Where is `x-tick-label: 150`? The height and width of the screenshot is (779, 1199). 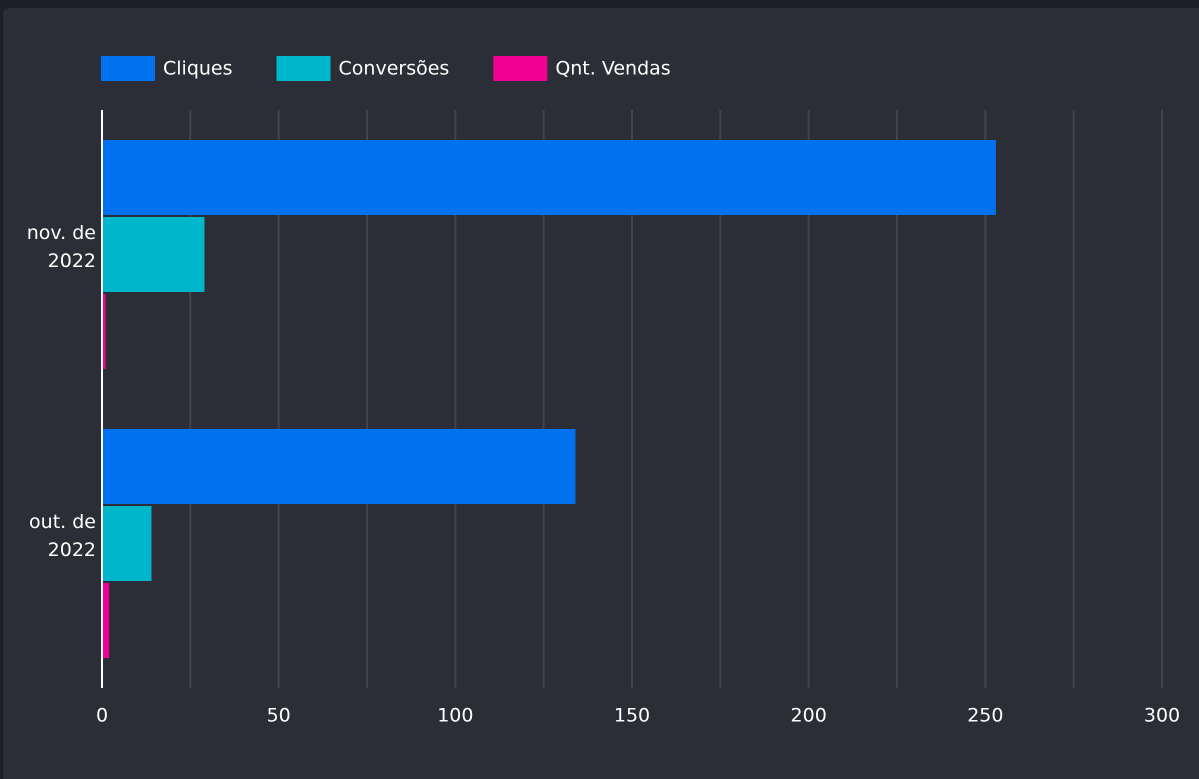
x-tick-label: 150 is located at coordinates (632, 716).